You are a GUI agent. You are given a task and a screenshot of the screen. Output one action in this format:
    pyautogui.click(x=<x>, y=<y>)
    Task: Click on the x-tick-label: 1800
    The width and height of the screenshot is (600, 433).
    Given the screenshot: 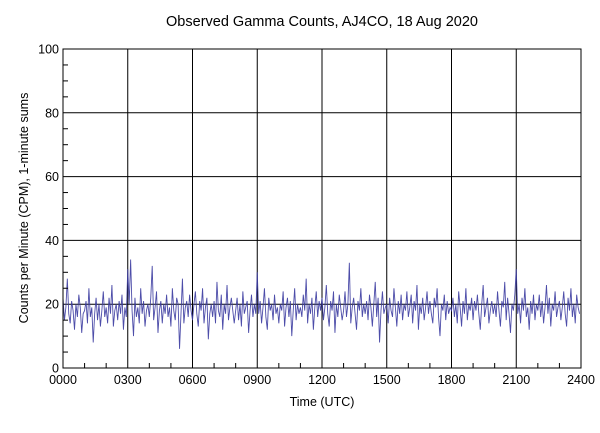 What is the action you would take?
    pyautogui.click(x=452, y=380)
    